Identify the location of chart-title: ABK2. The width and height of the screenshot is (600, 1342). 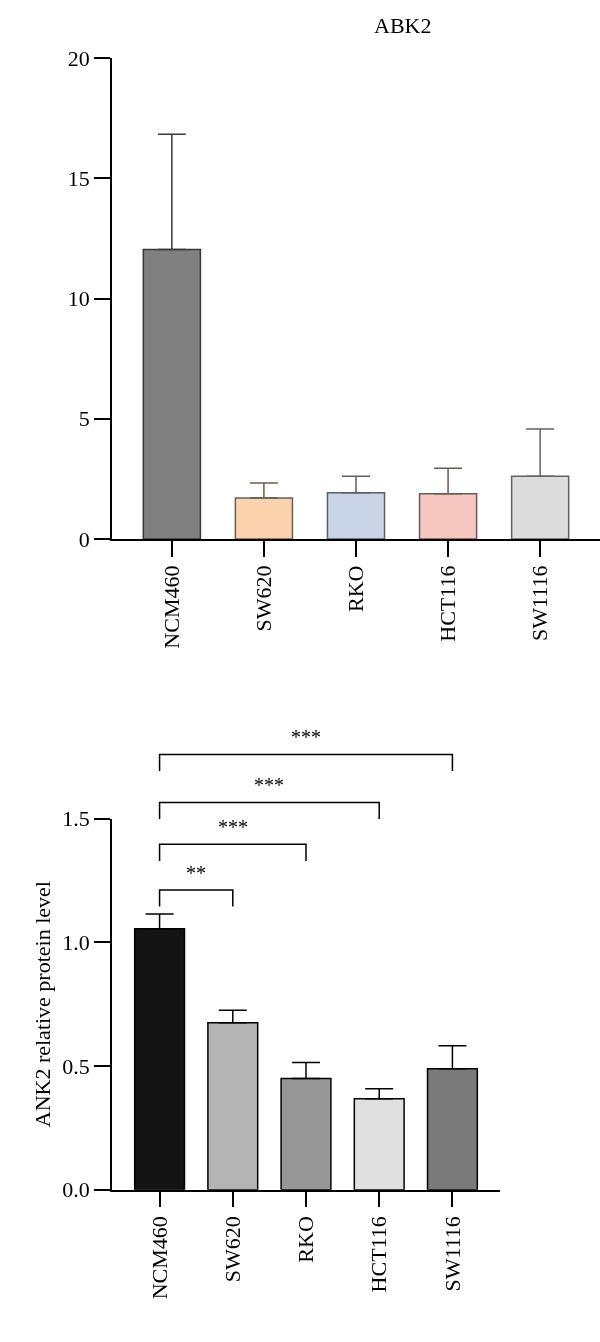
(403, 25).